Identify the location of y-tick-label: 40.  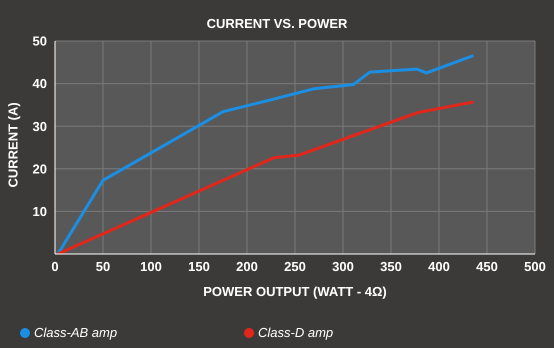
(39, 84).